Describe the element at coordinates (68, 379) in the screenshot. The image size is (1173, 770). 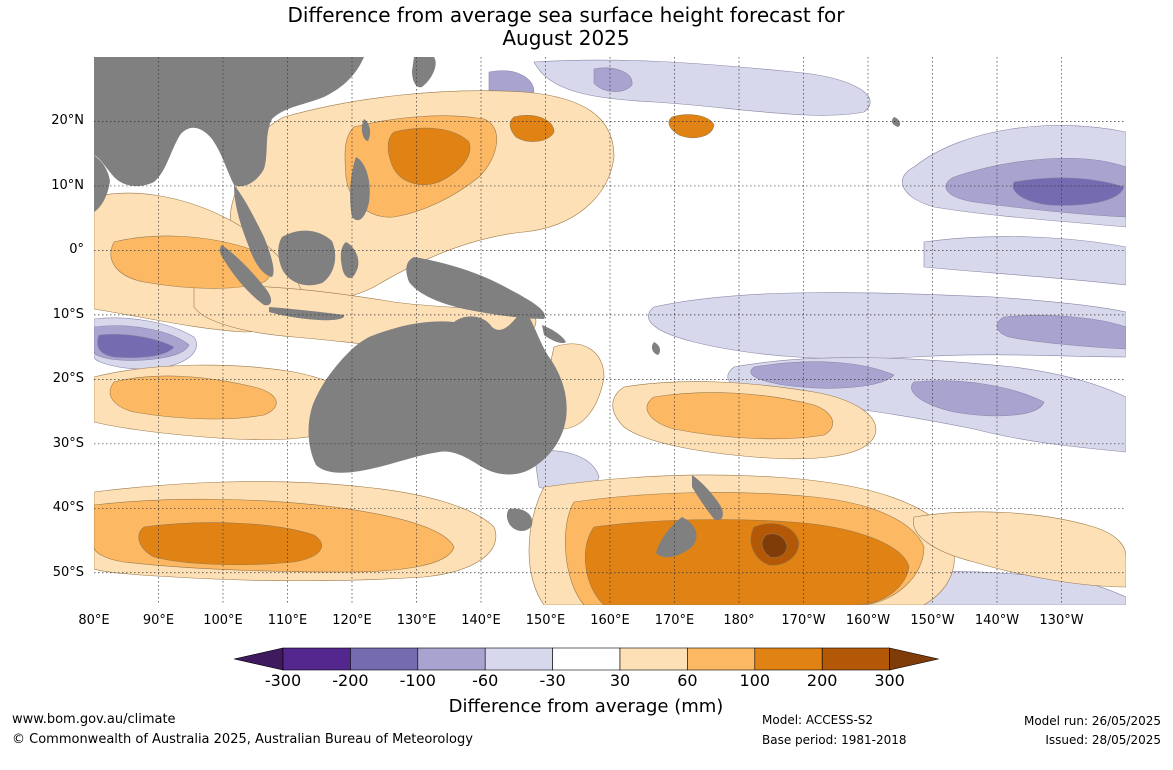
I see `latitude-label: 20°S` at that location.